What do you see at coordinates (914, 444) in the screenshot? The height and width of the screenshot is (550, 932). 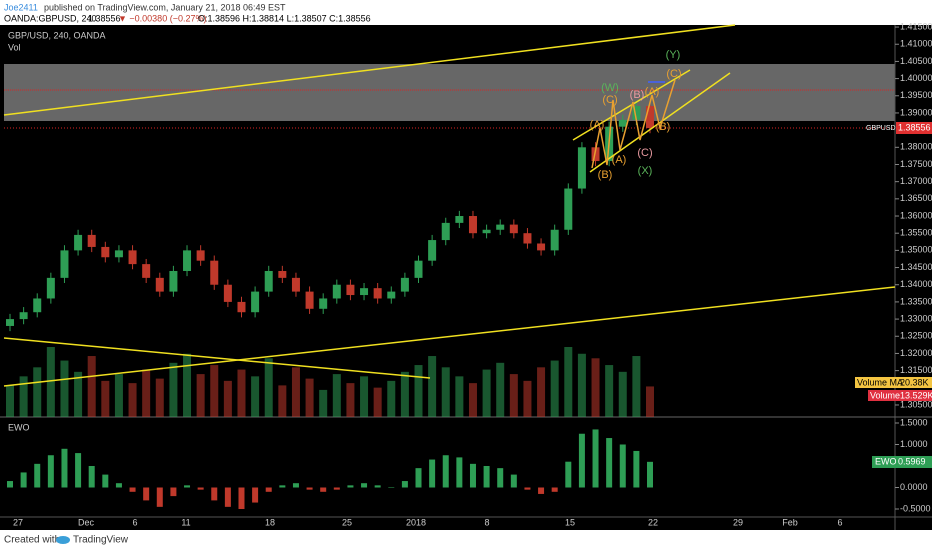 I see `ewo-tick-label: 1.0000` at bounding box center [914, 444].